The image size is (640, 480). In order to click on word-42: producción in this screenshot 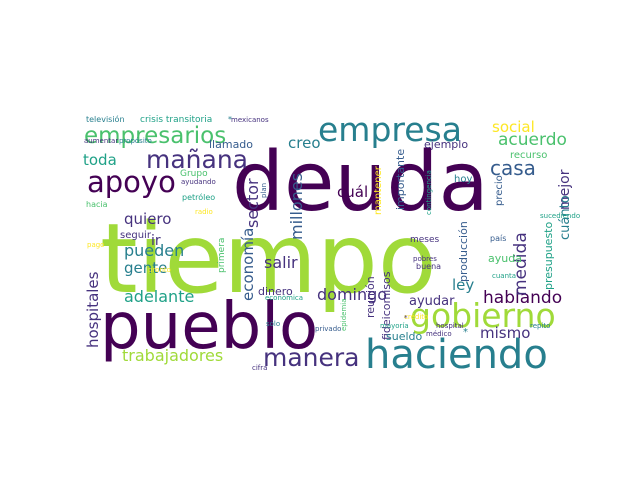, I will do `click(463, 251)`.